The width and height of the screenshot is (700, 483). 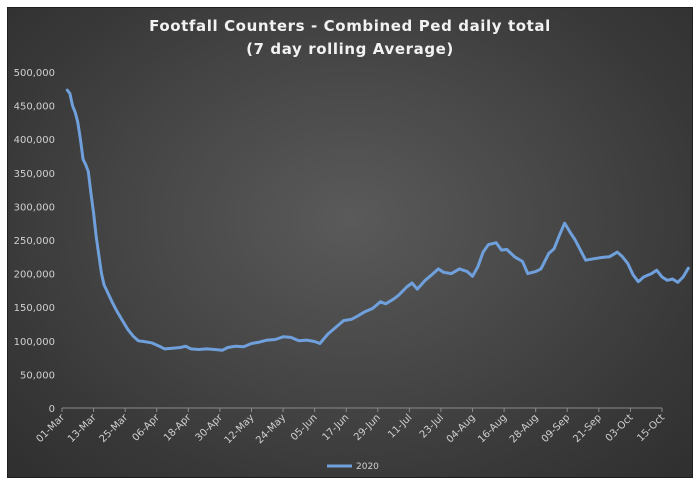 I want to click on x-tick-label: 03-Oct, so click(x=620, y=428).